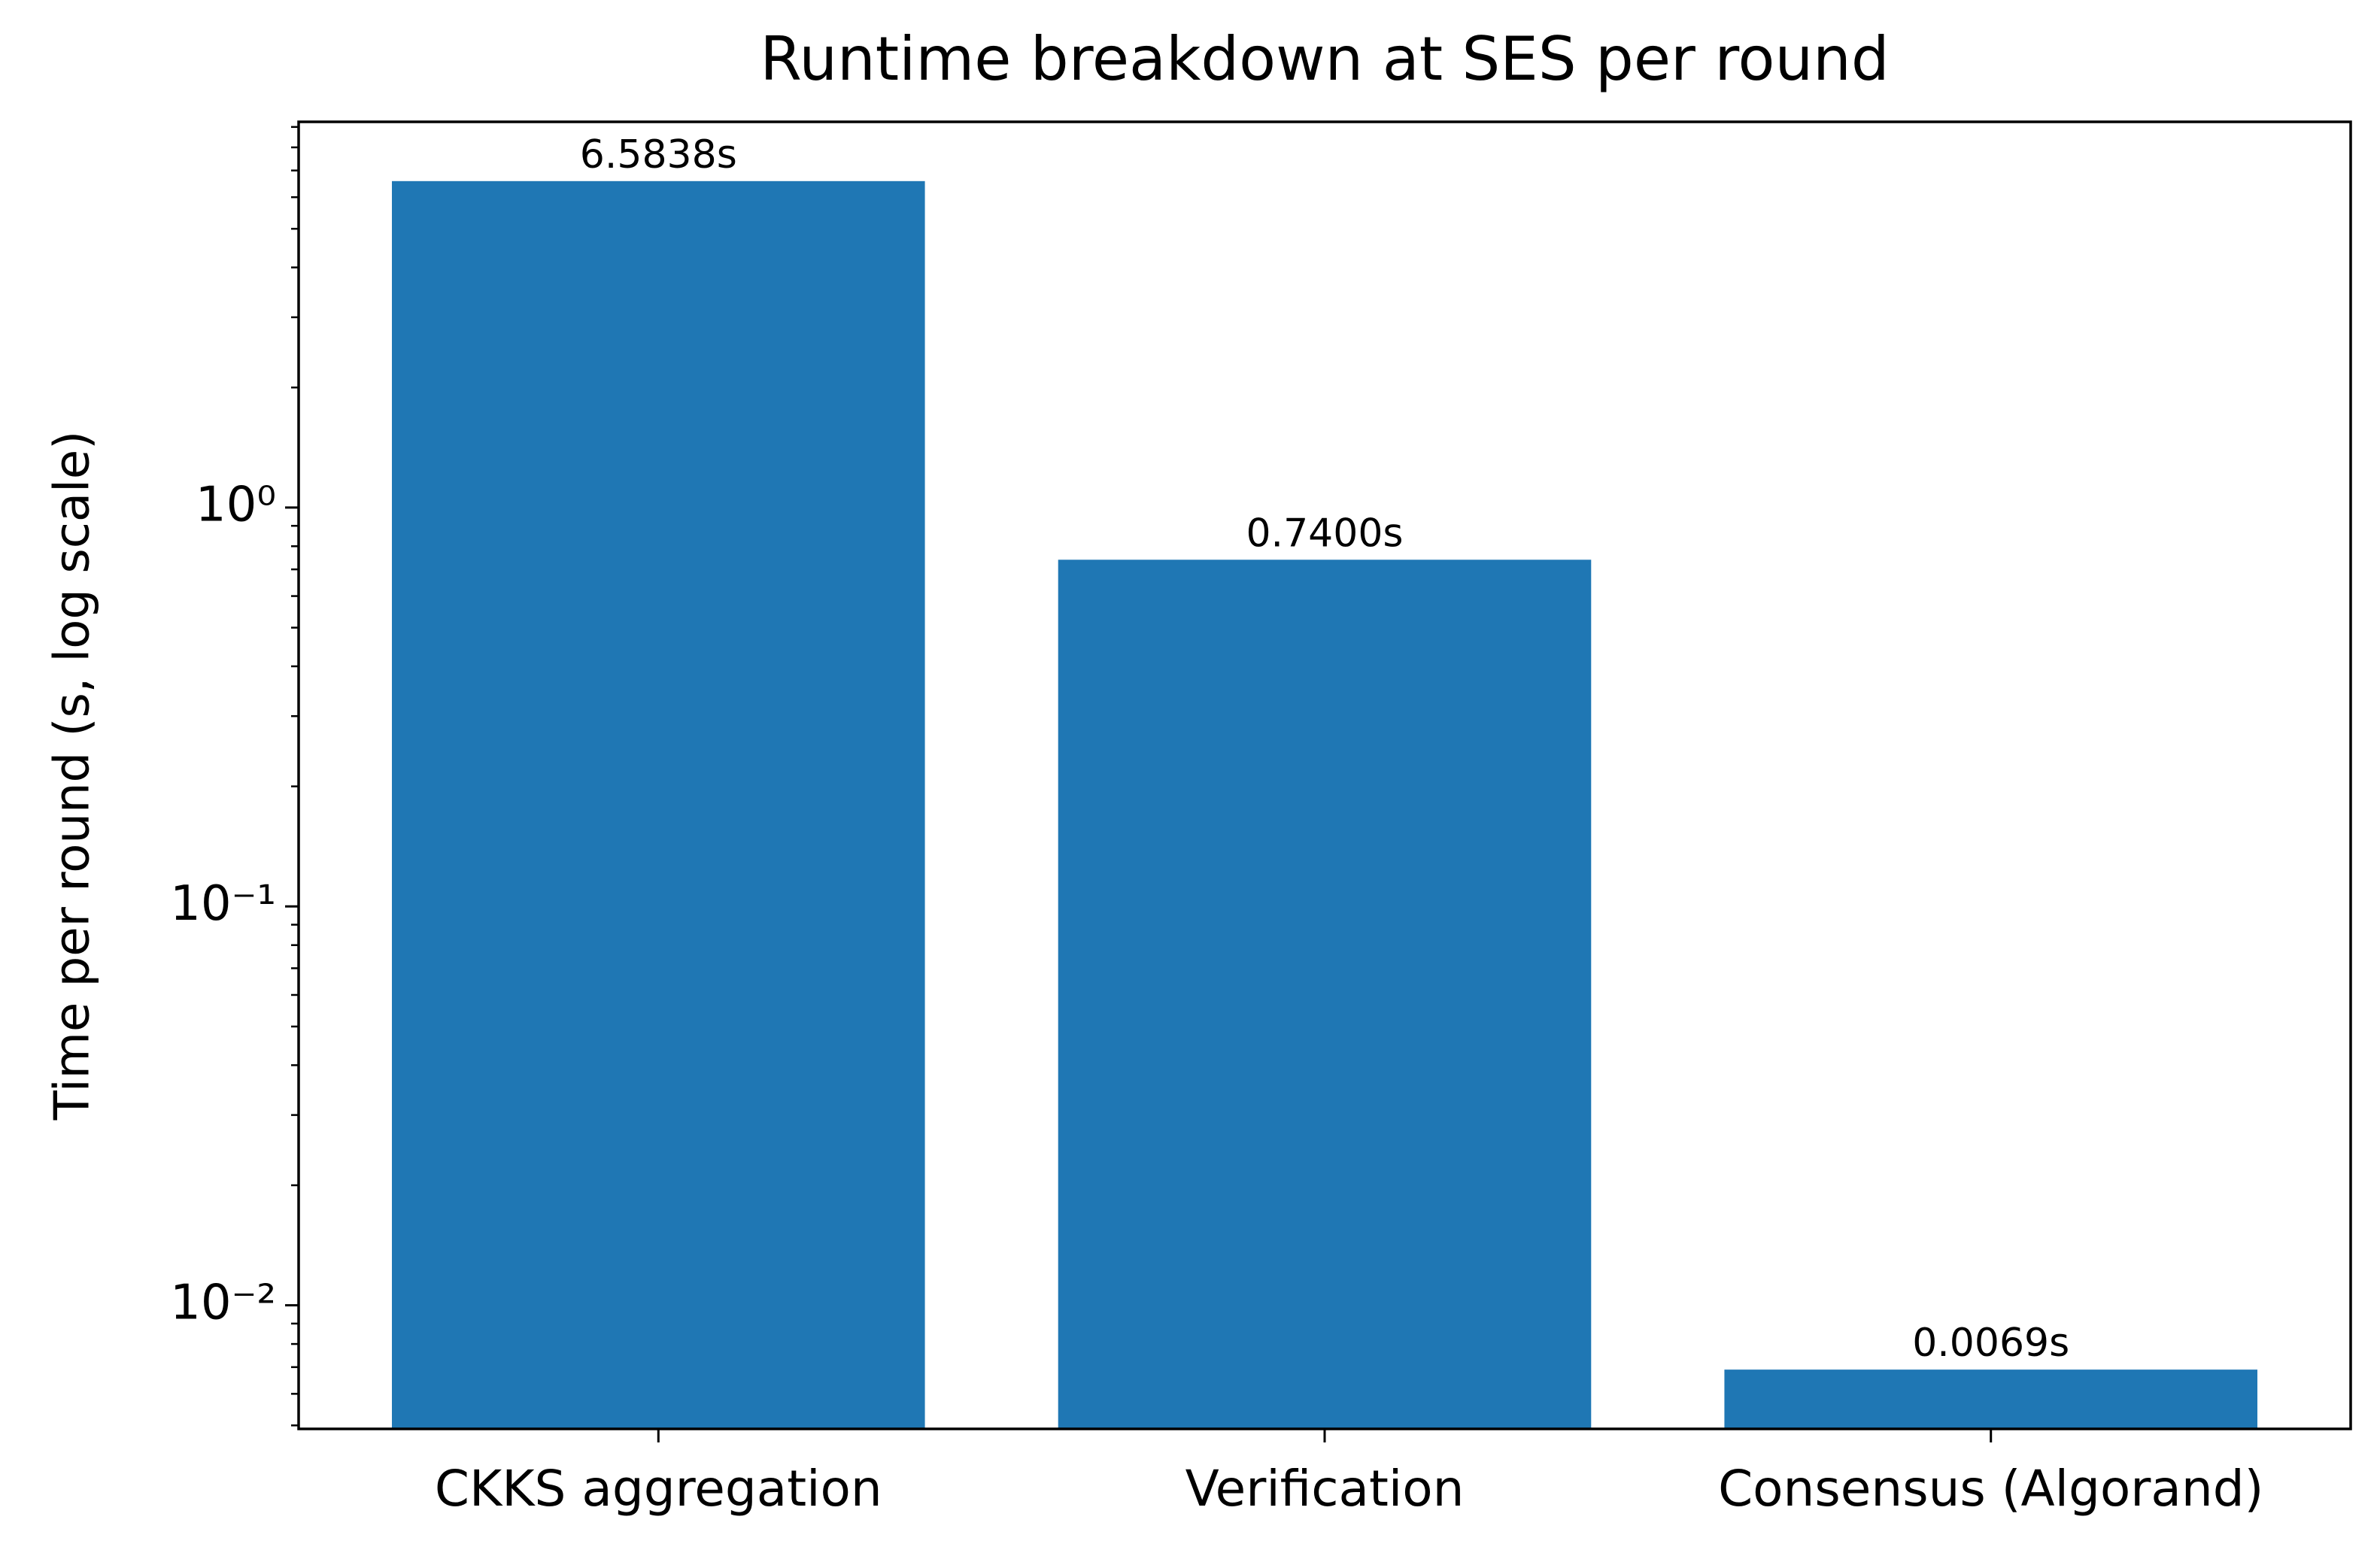 This screenshot has width=2380, height=1559. I want to click on x-tick-label: Consensus (Algorand), so click(1990, 1489).